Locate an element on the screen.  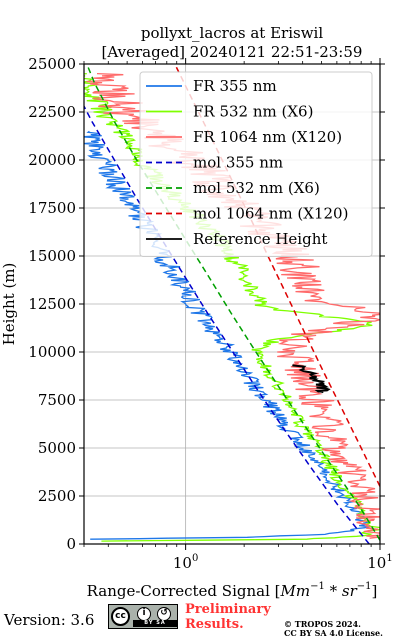
cc-icon: cc is located at coordinates (120, 616).